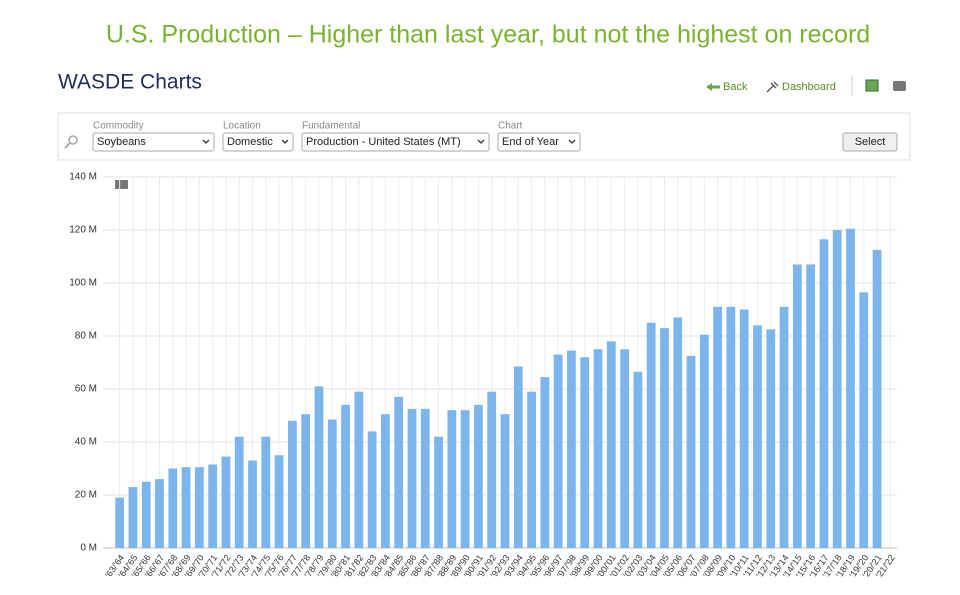  Describe the element at coordinates (121, 142) in the screenshot. I see `filter-value: Soybeans` at that location.